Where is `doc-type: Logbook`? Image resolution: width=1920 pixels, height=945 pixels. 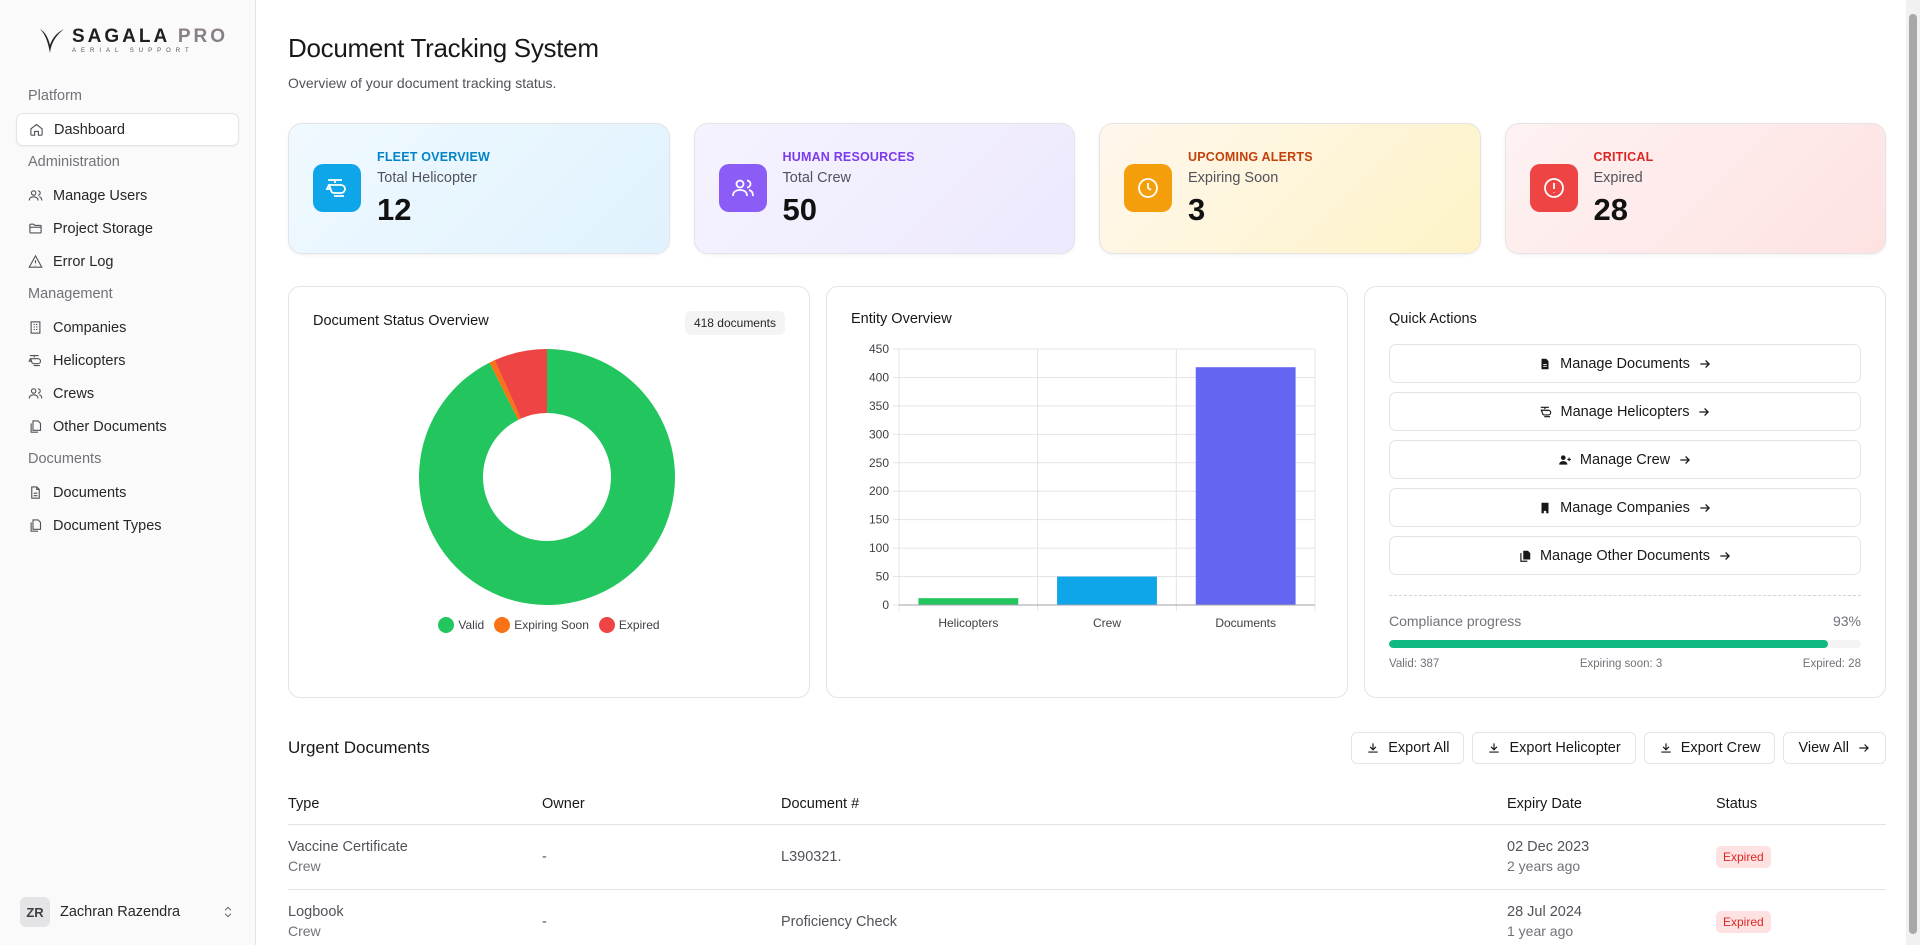 doc-type: Logbook is located at coordinates (316, 912).